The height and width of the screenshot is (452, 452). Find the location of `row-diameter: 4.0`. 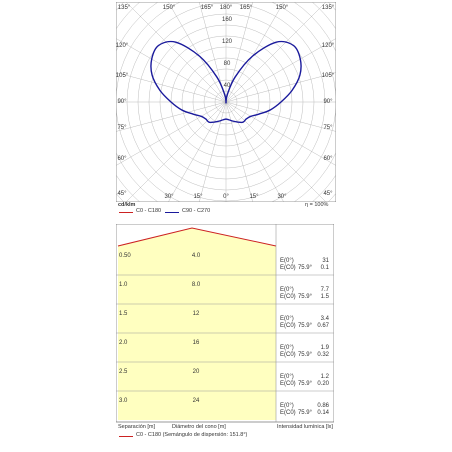

row-diameter: 4.0 is located at coordinates (196, 256).